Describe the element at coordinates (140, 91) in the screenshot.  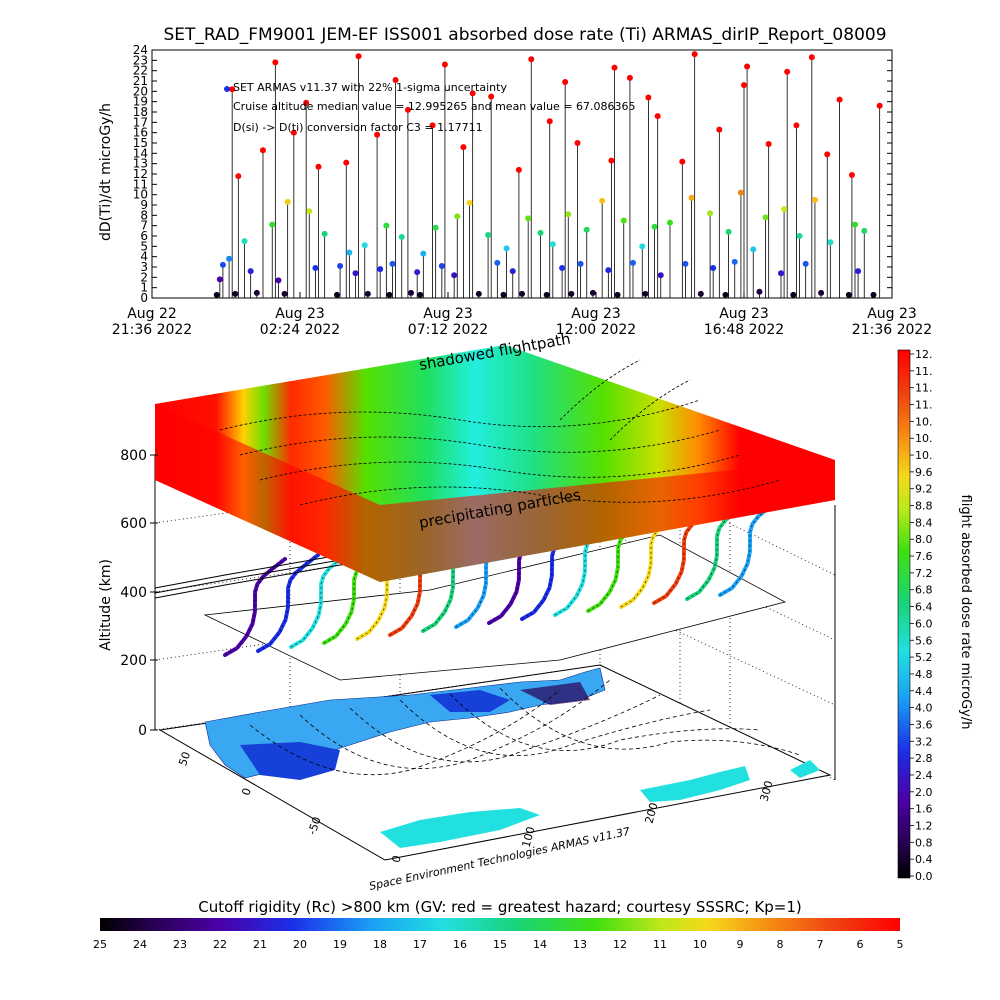
I see `y-tick-label: 20` at that location.